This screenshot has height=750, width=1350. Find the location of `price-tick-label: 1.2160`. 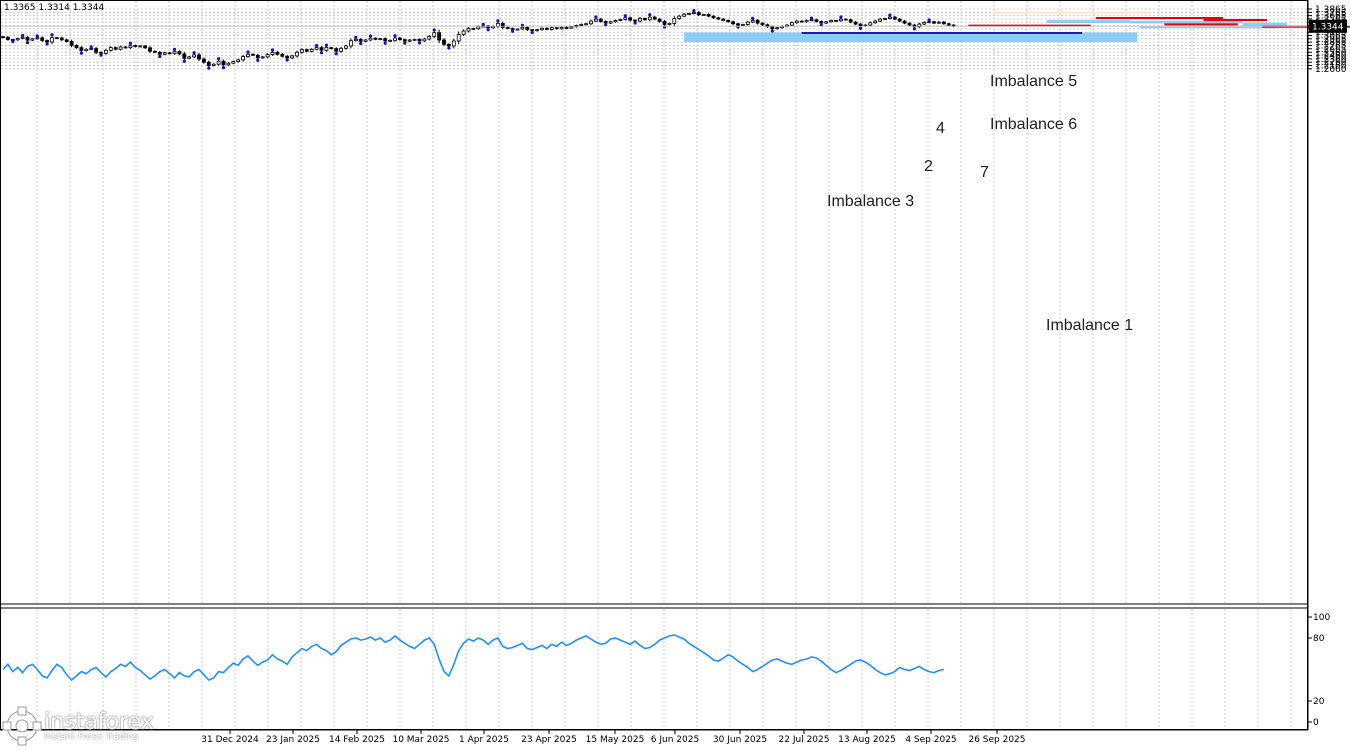

price-tick-label: 1.2160 is located at coordinates (1331, 67).